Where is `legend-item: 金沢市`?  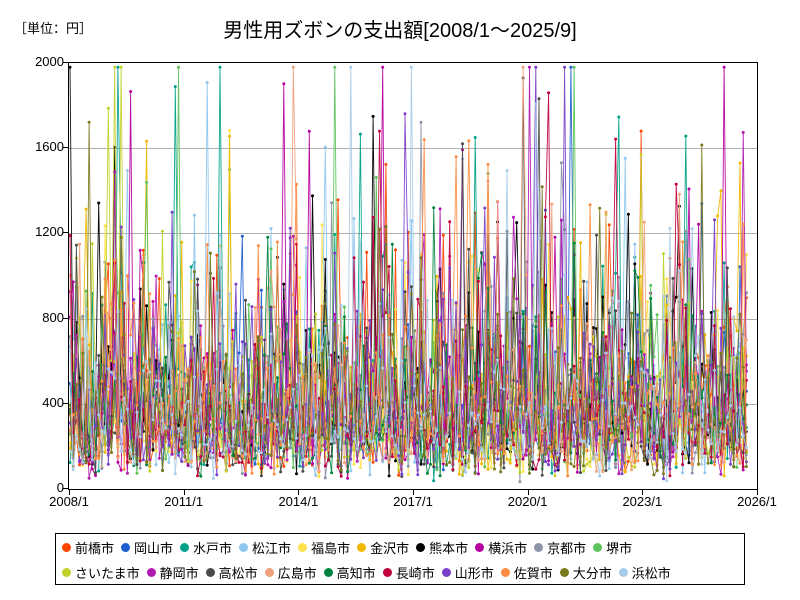
legend-item: 金沢市 is located at coordinates (383, 547).